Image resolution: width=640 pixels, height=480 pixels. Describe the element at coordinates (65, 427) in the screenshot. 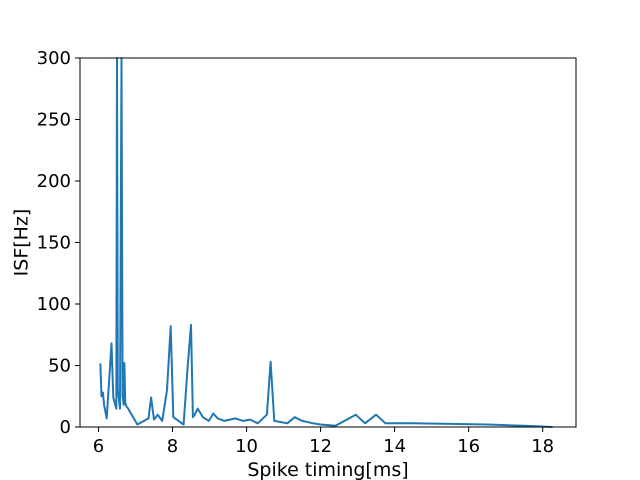

I see `y-tick-label: 0` at that location.